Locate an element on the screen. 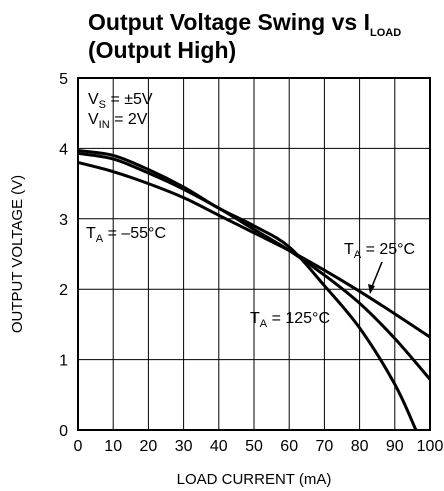  x-tick-labels: 0 10 20 30 40 50 60 70 80 90 100 is located at coordinates (259, 446).